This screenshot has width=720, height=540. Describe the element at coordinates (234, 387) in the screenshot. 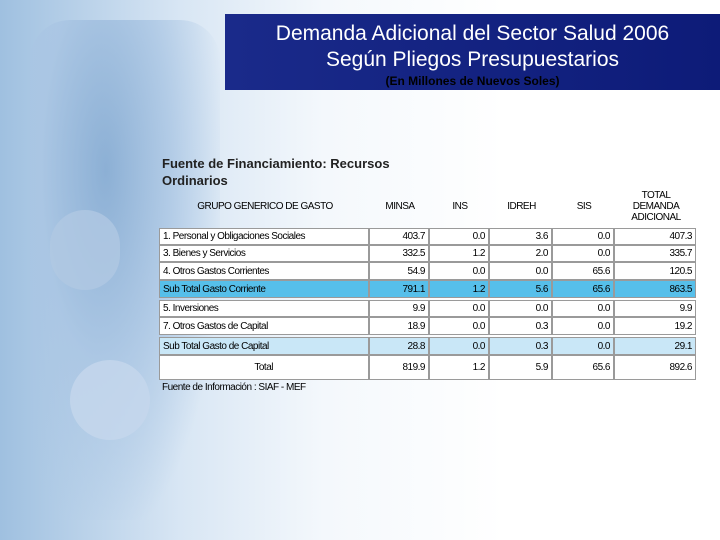

I see `footnote: Fuente de Información : SIAF - MEF` at that location.